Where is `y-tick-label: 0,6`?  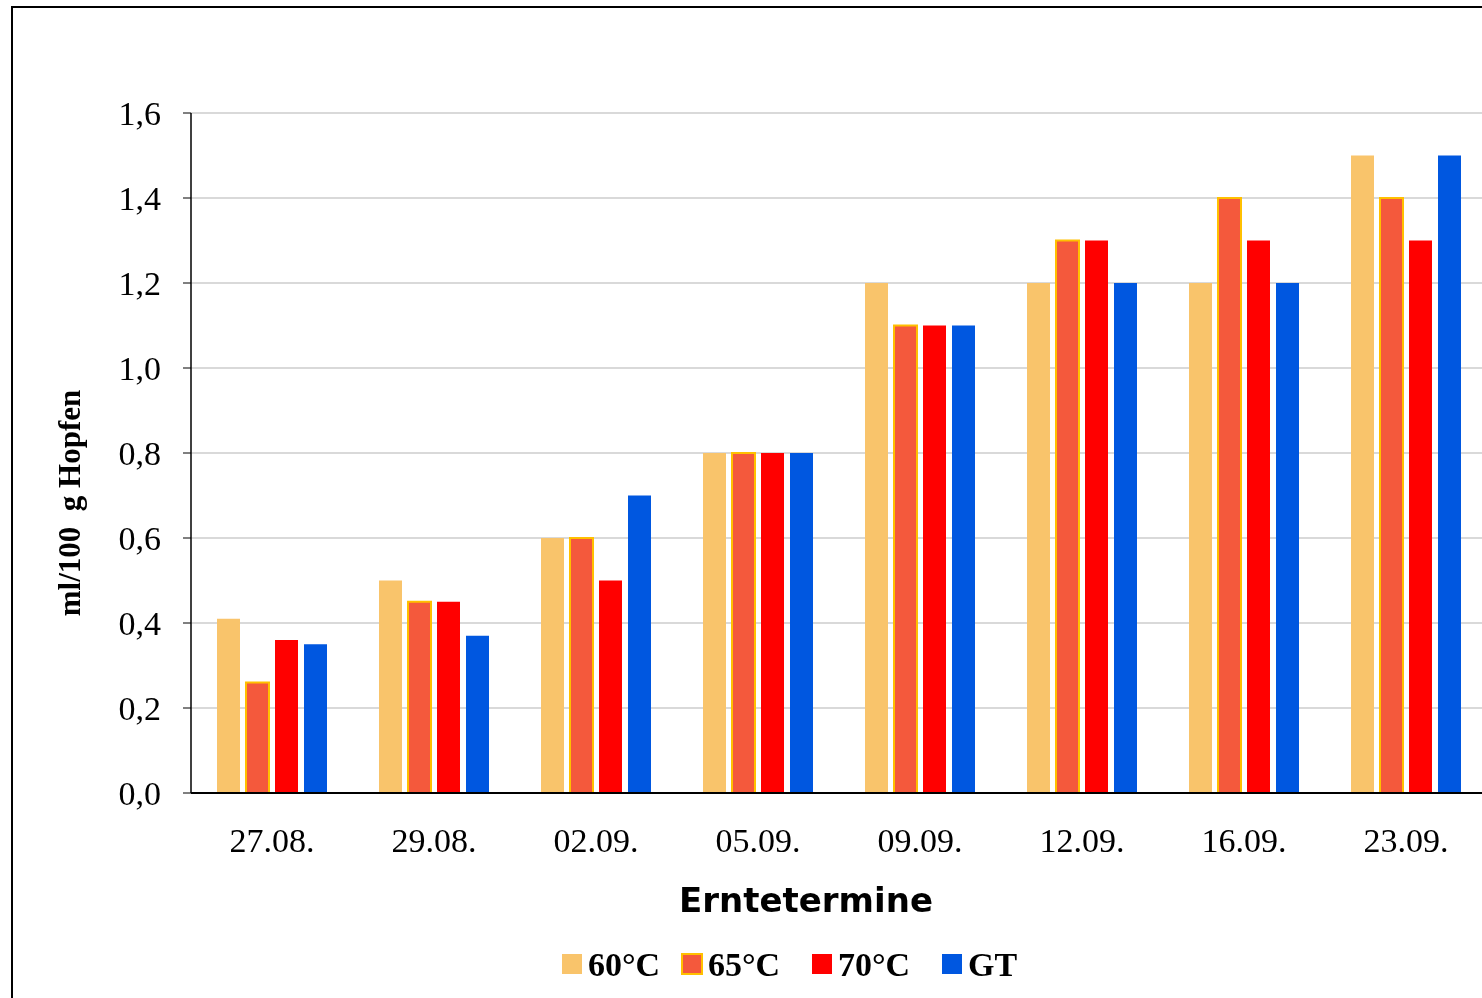 y-tick-label: 0,6 is located at coordinates (139, 538).